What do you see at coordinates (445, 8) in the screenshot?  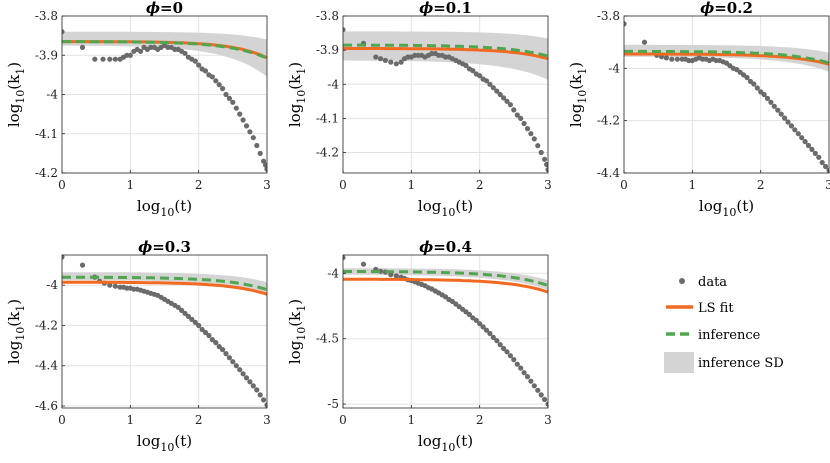 I see `panel-title: ϕ=0.1` at bounding box center [445, 8].